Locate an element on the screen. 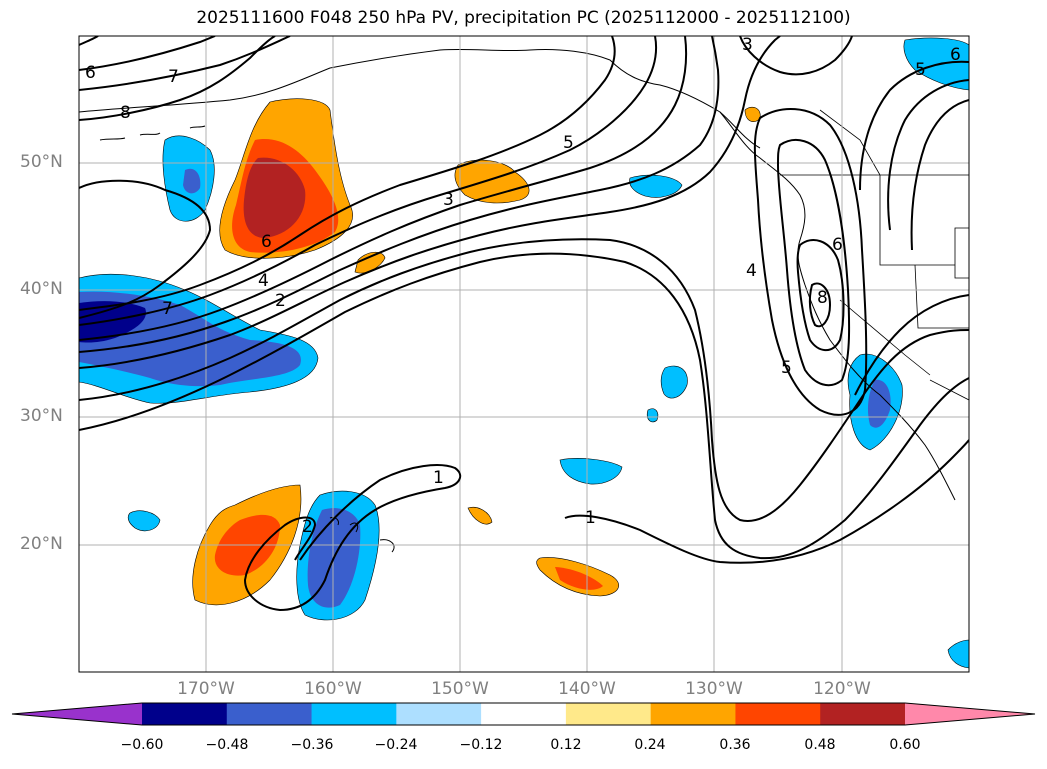 This screenshot has width=1047, height=769. contour-label-5a: 5 is located at coordinates (568, 143).